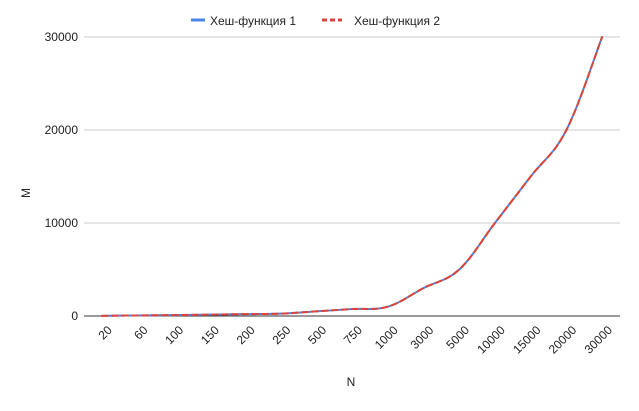 This screenshot has height=411, width=639. I want to click on legend: Хеш-функция 1 Хеш-функция 2, so click(315, 21).